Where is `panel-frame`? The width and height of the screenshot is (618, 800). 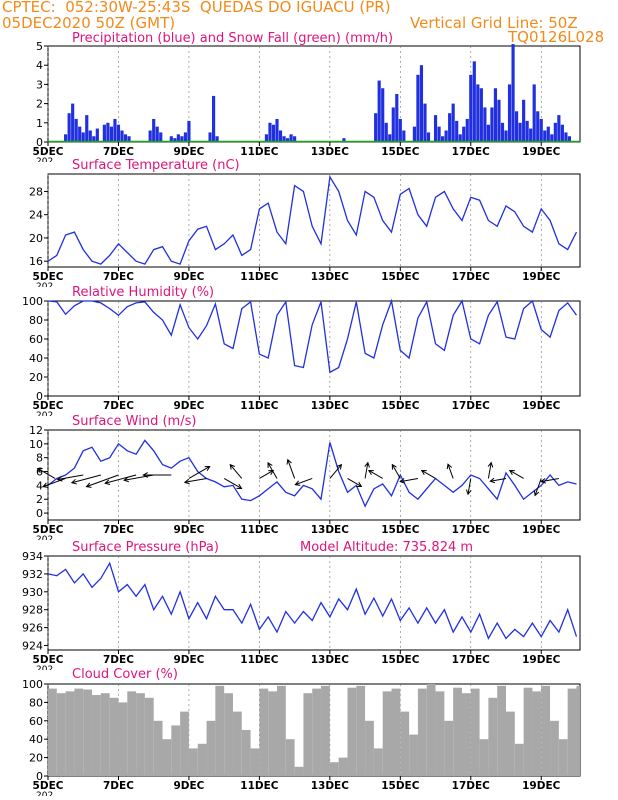 panel-frame is located at coordinates (314, 475).